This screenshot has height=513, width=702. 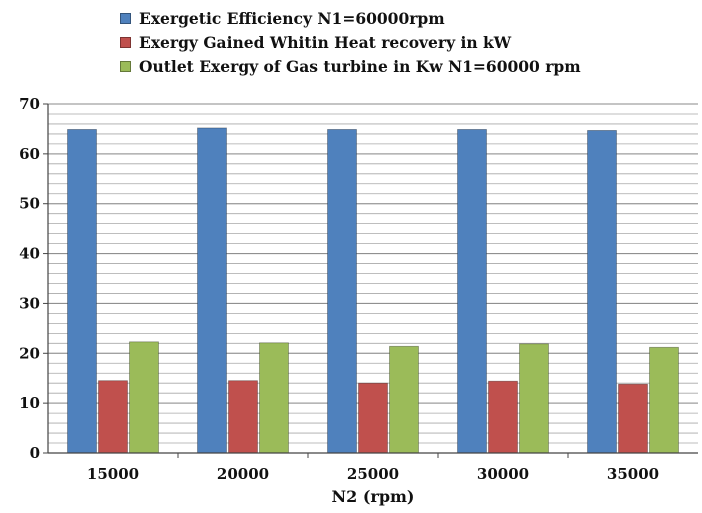 What do you see at coordinates (292, 18) in the screenshot?
I see `legend-label: Exergetic Efficiency N1=60000rpm` at bounding box center [292, 18].